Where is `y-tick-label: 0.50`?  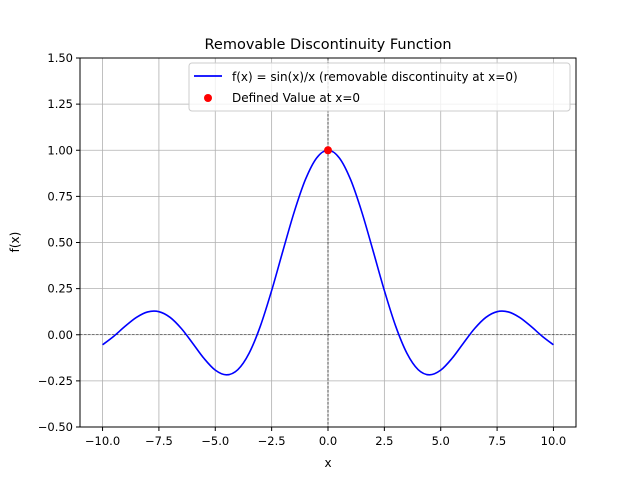 y-tick-label: 0.50 is located at coordinates (60, 243).